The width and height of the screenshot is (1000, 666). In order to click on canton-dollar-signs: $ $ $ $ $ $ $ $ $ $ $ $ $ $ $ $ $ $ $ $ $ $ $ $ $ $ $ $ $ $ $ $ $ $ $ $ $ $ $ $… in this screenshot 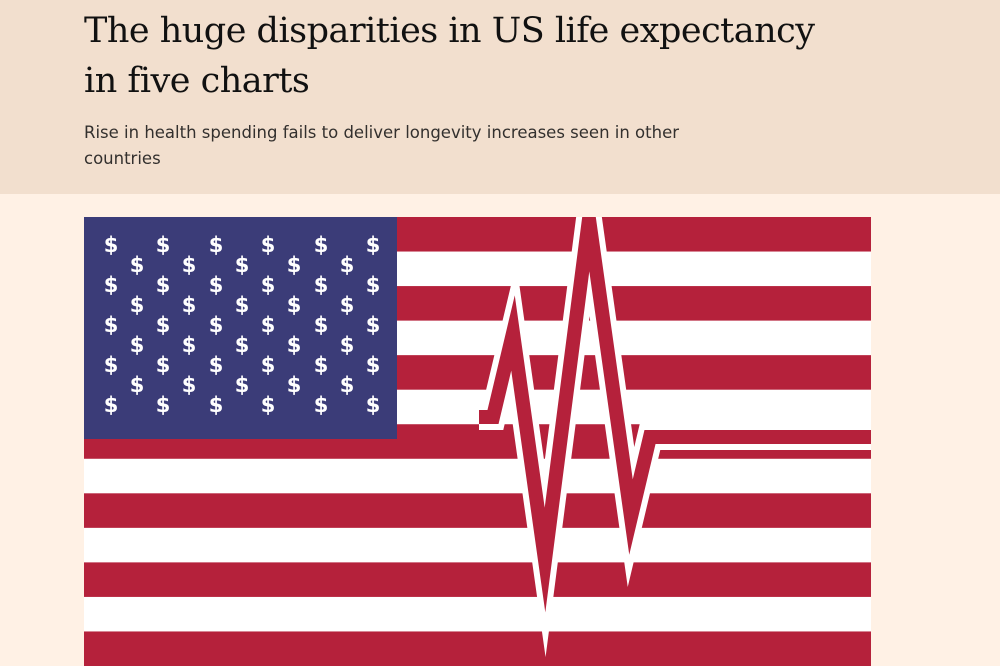, I will do `click(242, 325)`.